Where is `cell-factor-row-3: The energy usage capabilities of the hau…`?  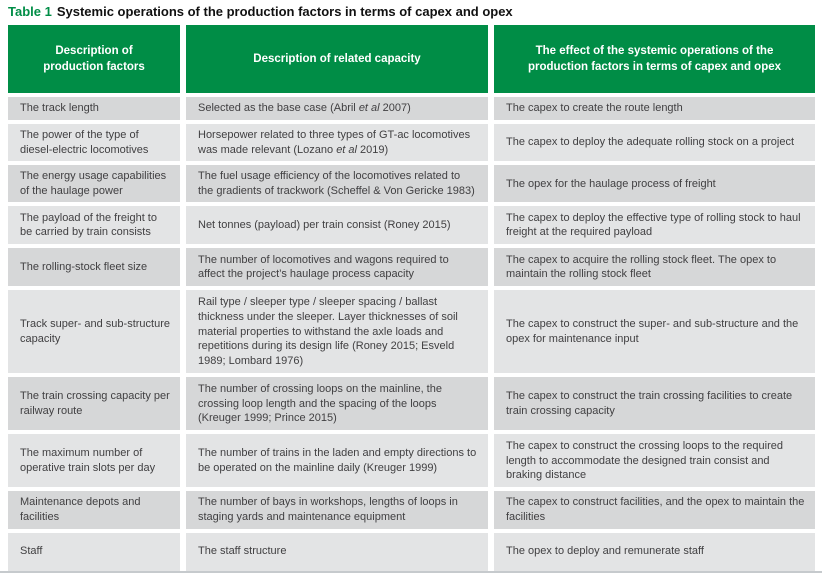 cell-factor-row-3: The energy usage capabilities of the hau… is located at coordinates (94, 184).